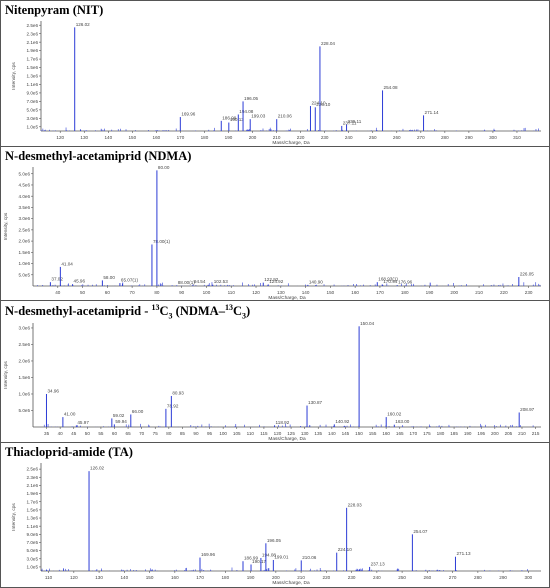  I want to click on y-tick-label: 4.5e6, so click(25, 185).